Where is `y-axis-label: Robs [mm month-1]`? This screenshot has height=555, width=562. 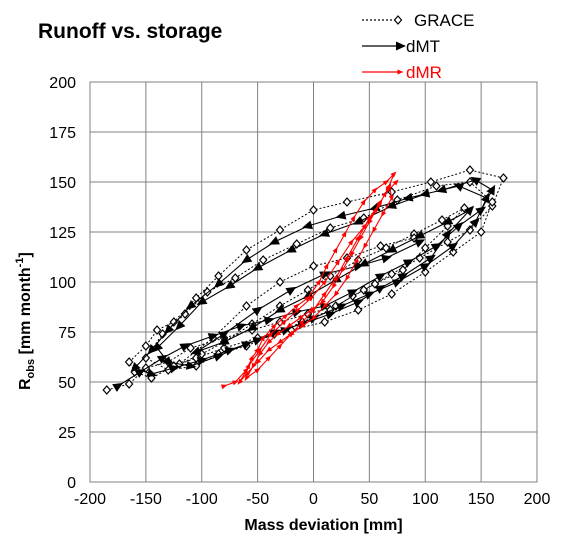 y-axis-label: Robs [mm month-1] is located at coordinates (25, 321).